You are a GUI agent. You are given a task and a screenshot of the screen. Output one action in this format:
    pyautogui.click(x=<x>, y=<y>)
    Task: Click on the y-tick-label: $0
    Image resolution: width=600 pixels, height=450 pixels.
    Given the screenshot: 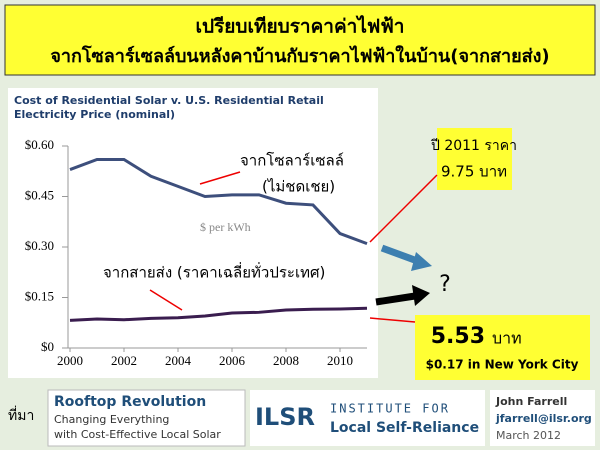 What is the action you would take?
    pyautogui.click(x=47, y=346)
    